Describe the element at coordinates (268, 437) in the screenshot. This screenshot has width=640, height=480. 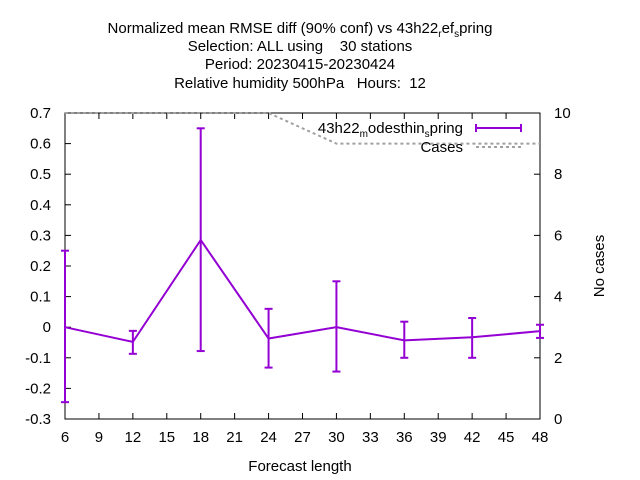
I see `x-tick-label: 24` at that location.